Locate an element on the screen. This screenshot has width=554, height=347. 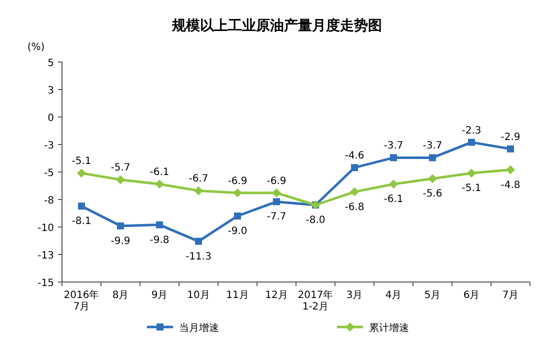
legend-label: 累计增速 is located at coordinates (389, 328).